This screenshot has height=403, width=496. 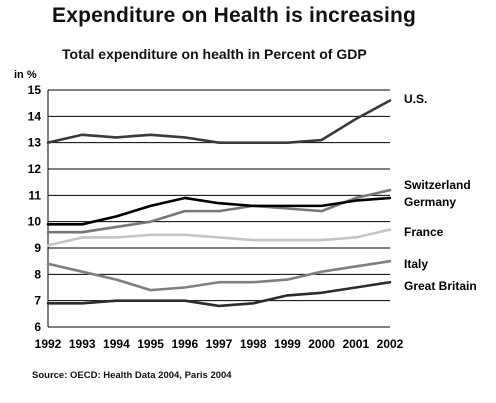 I want to click on y-tick-label: 8, so click(x=37, y=274).